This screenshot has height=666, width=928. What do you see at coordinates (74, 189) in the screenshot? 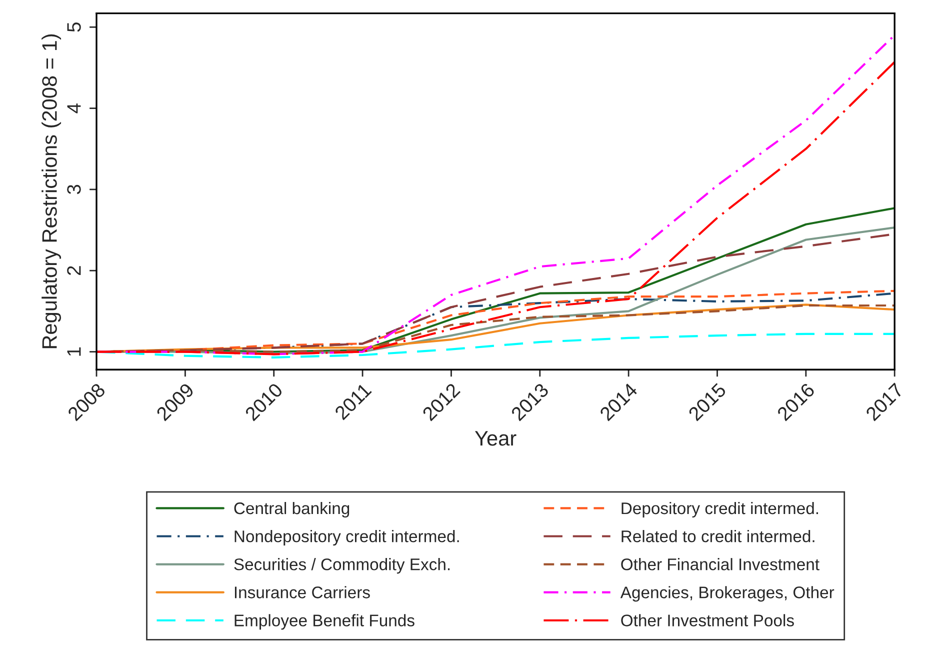
I see `y-tick-label: 3` at bounding box center [74, 189].